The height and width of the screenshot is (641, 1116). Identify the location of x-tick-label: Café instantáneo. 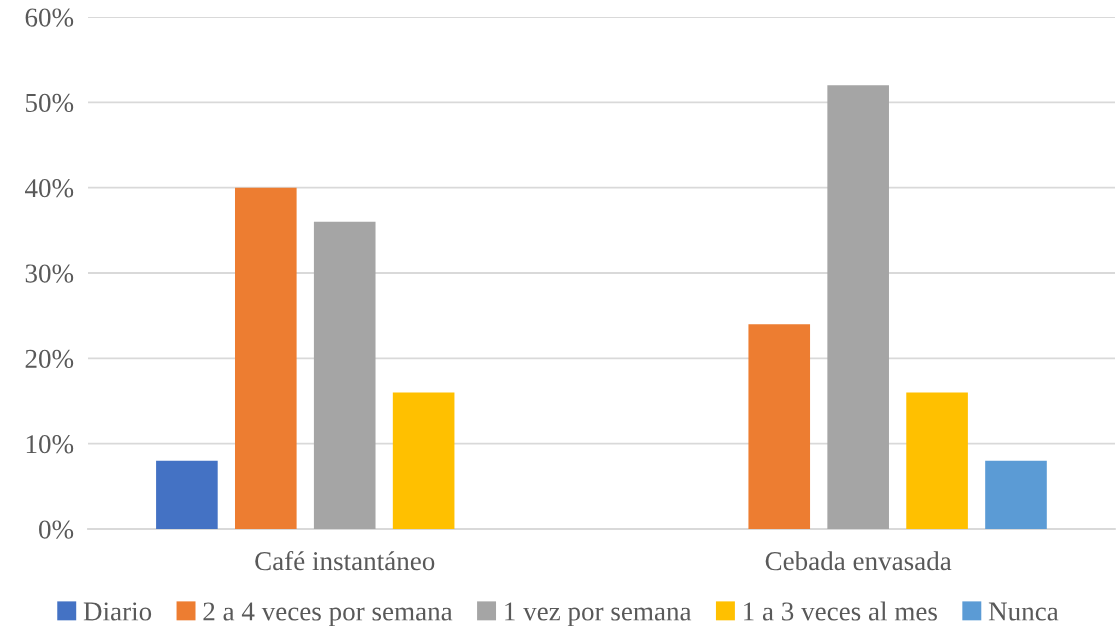
(345, 560).